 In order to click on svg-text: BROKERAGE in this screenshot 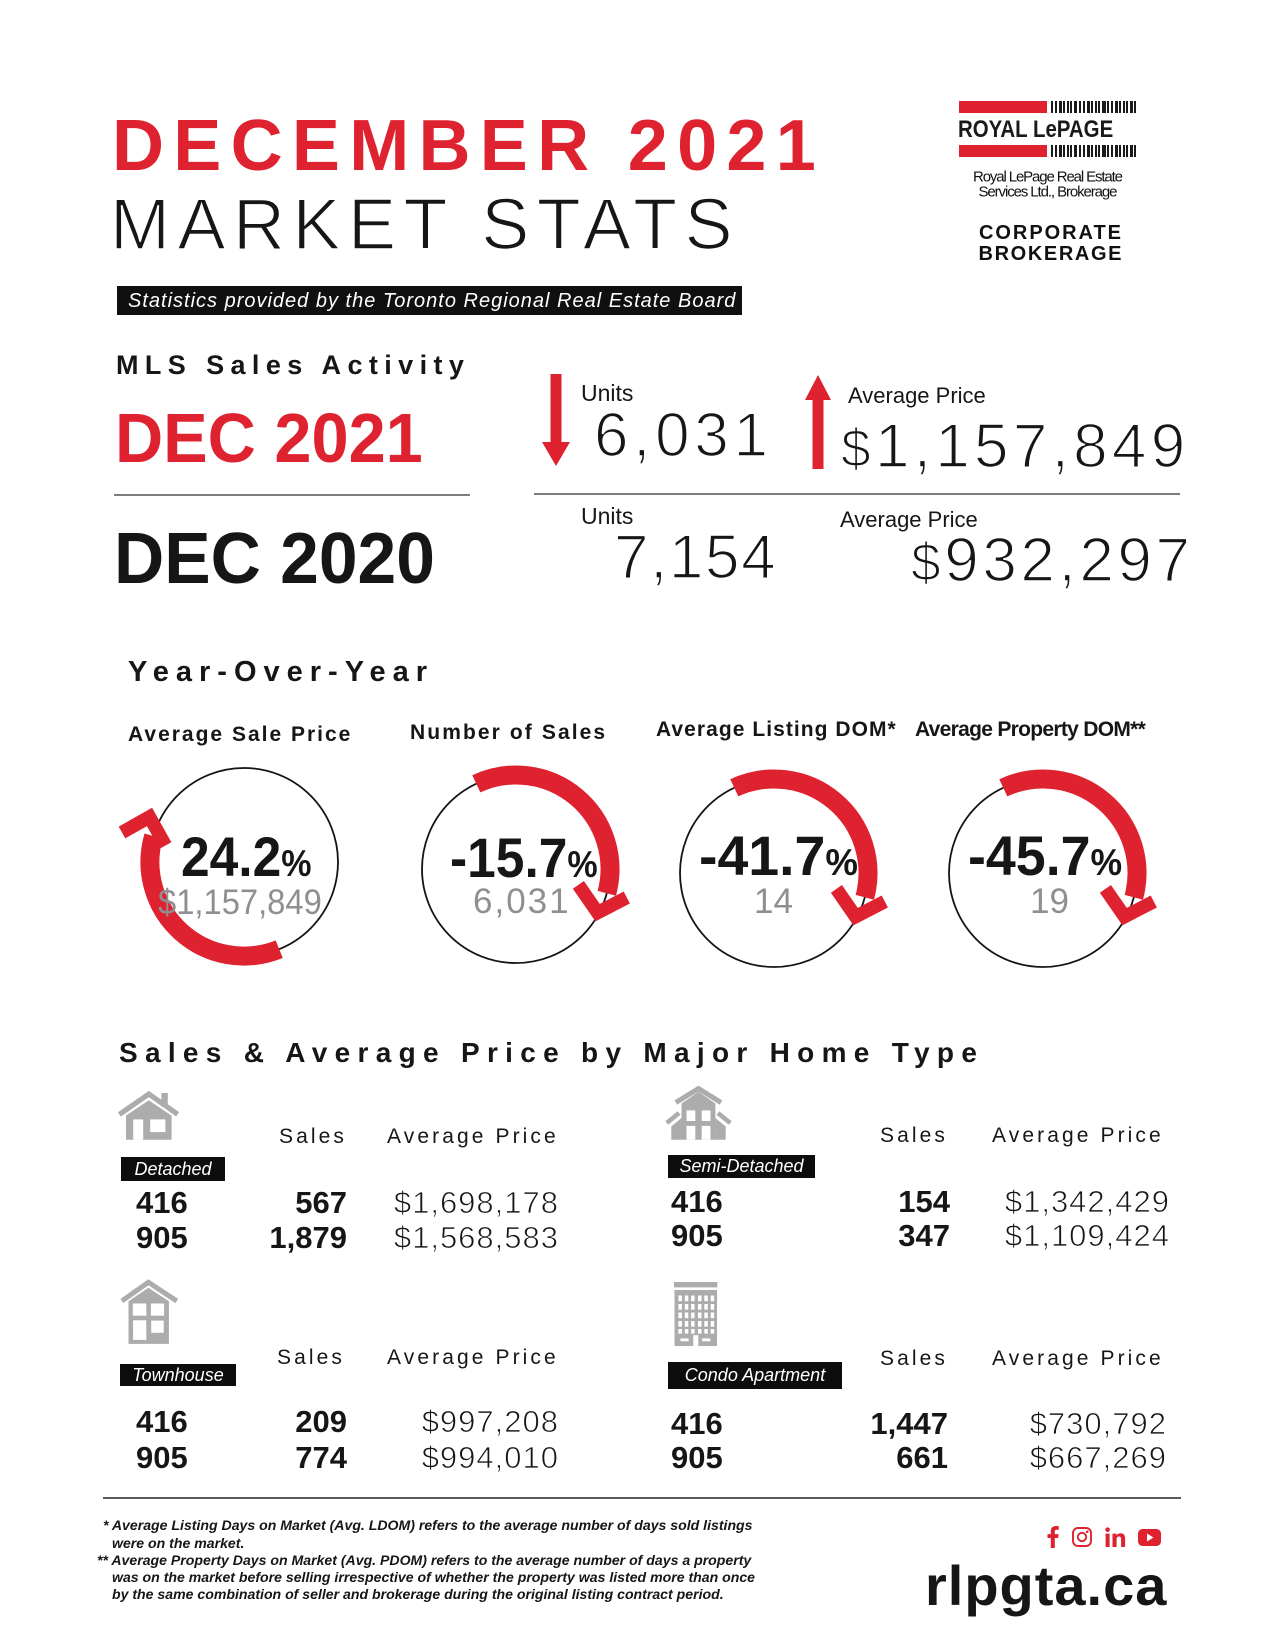, I will do `click(1050, 254)`.